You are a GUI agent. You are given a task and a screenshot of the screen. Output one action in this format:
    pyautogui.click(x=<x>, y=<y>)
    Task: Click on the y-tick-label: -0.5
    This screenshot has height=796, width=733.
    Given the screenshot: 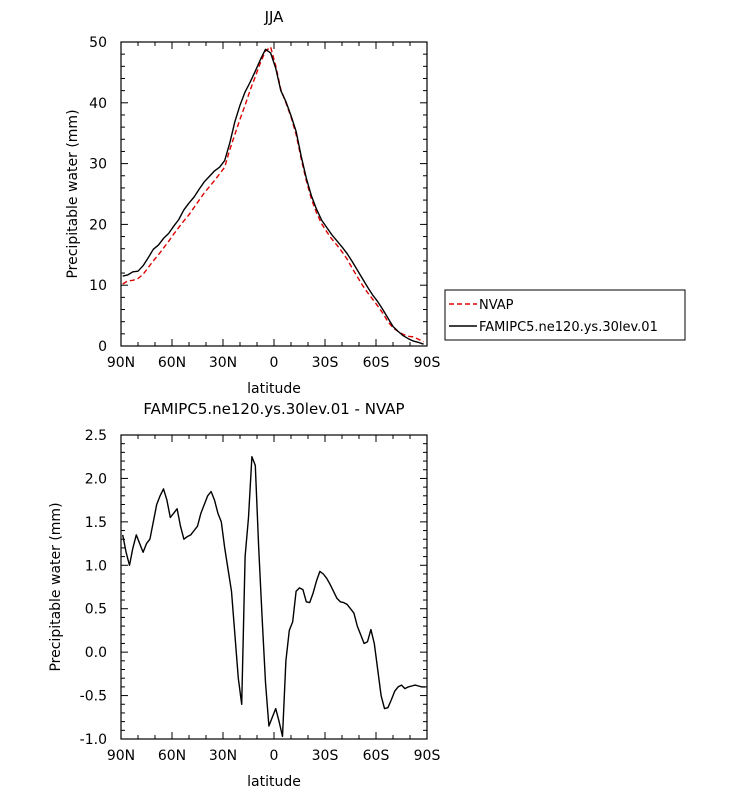 What is the action you would take?
    pyautogui.click(x=93, y=697)
    